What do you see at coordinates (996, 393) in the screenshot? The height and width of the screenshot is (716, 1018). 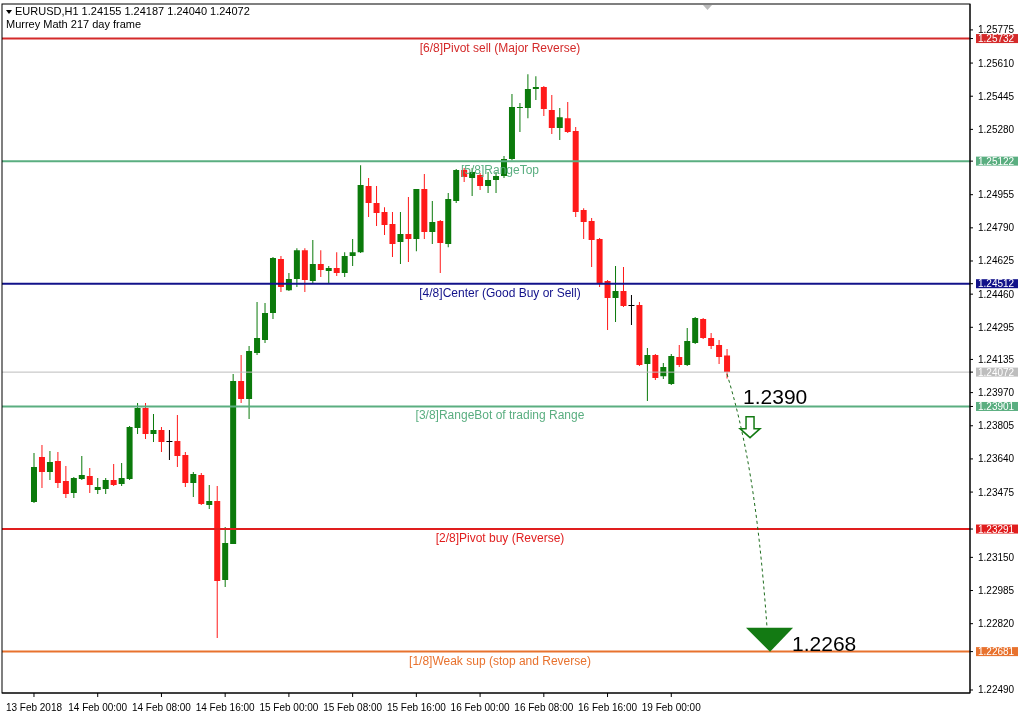 I see `y-tick-label: 1.23970` at bounding box center [996, 393].